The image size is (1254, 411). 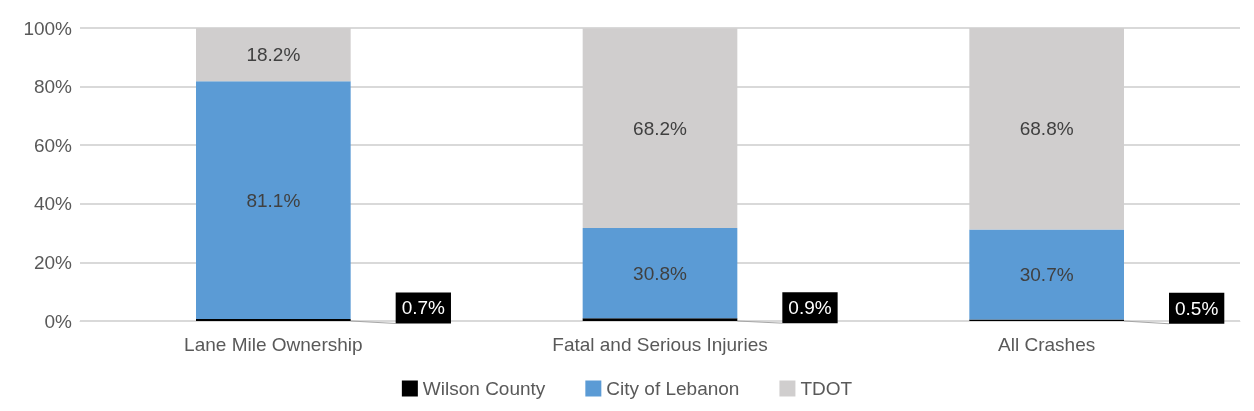 What do you see at coordinates (1046, 129) in the screenshot?
I see `data-label: 68.8%` at bounding box center [1046, 129].